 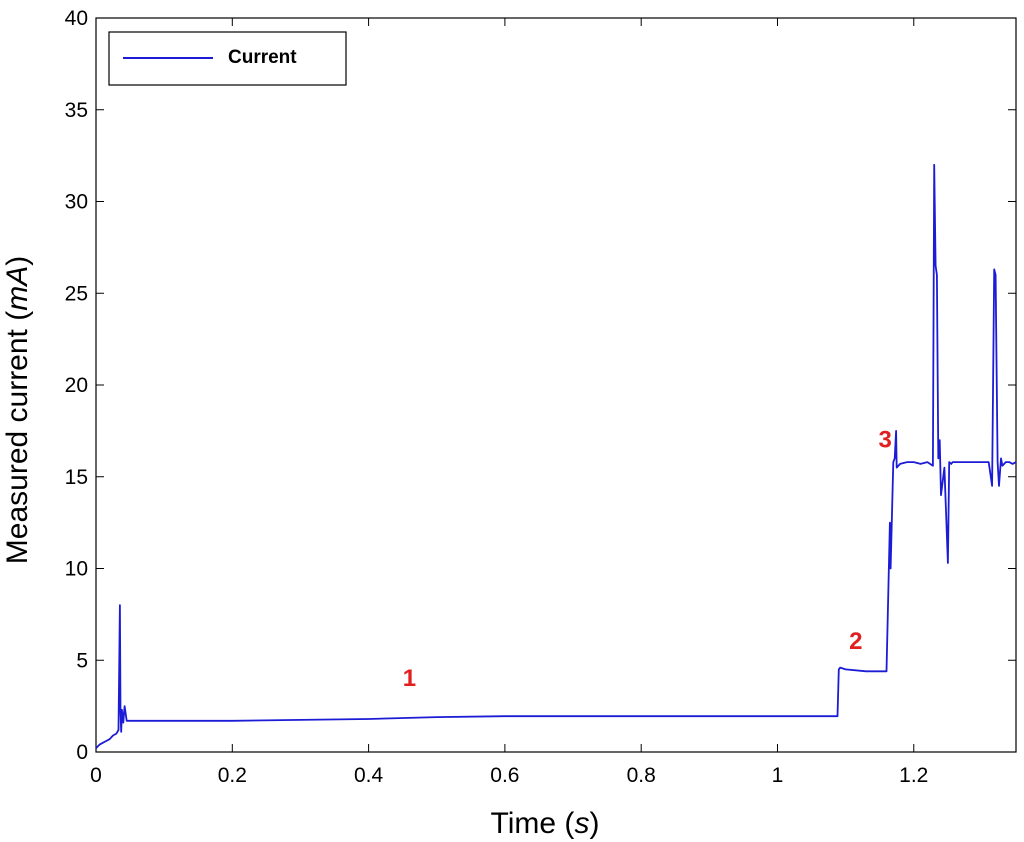 What do you see at coordinates (76, 110) in the screenshot?
I see `y-tick-label: 35` at bounding box center [76, 110].